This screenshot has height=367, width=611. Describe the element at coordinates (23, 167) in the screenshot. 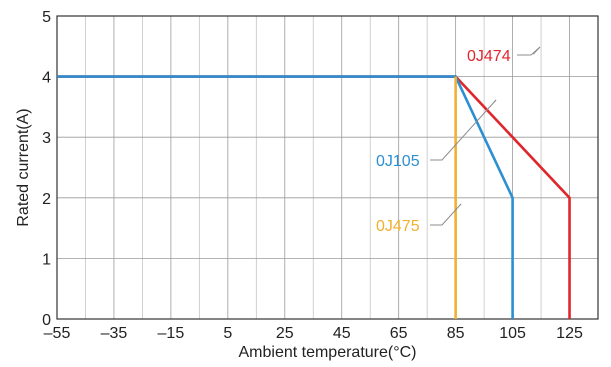

I see `y-axis-label: Rated current(A)` at that location.